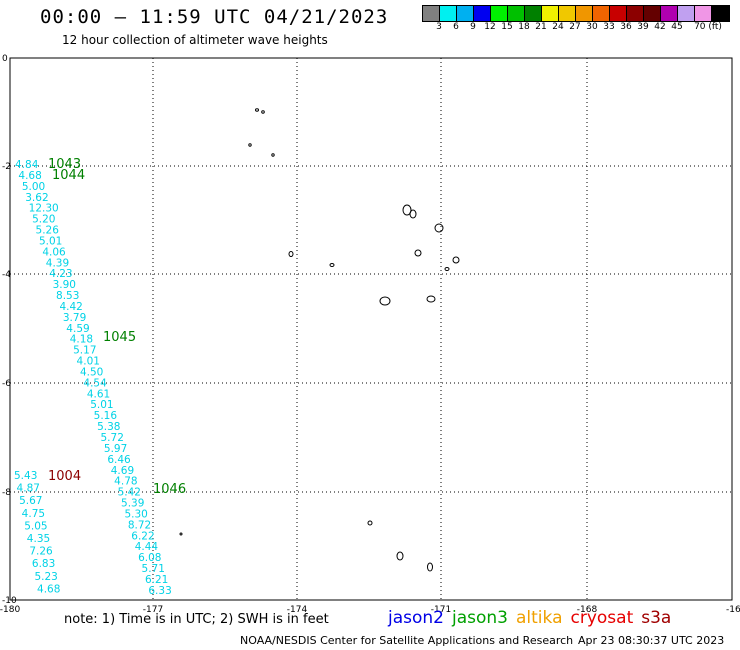 The height and width of the screenshot is (650, 740). Describe the element at coordinates (524, 27) in the screenshot. I see `color-scale-label: 18` at that location.